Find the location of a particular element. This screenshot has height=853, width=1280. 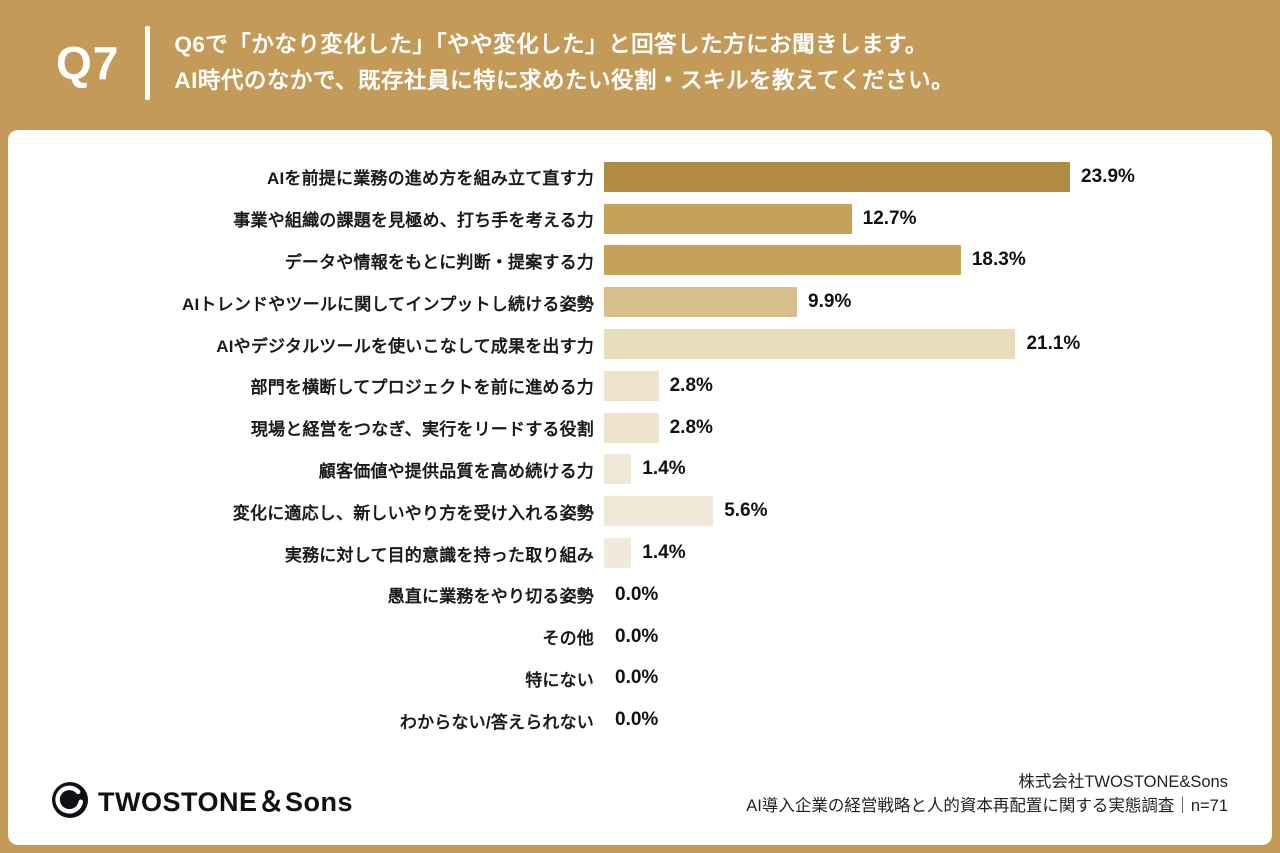

bar-track: 21.1% is located at coordinates (923, 344).